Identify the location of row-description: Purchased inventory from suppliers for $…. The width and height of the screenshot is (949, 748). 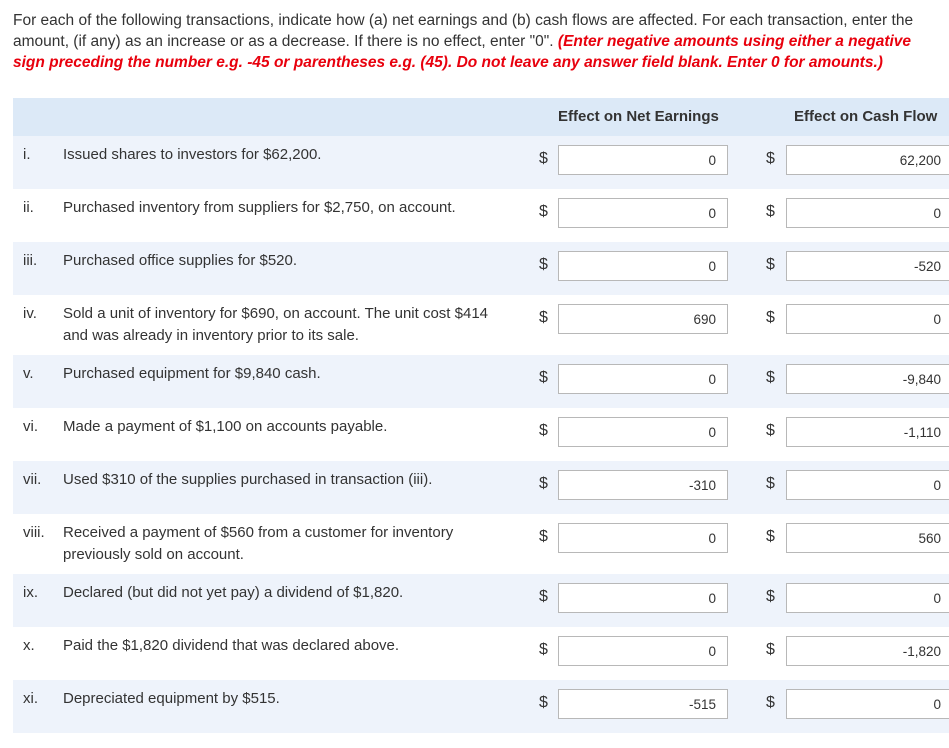
(259, 207).